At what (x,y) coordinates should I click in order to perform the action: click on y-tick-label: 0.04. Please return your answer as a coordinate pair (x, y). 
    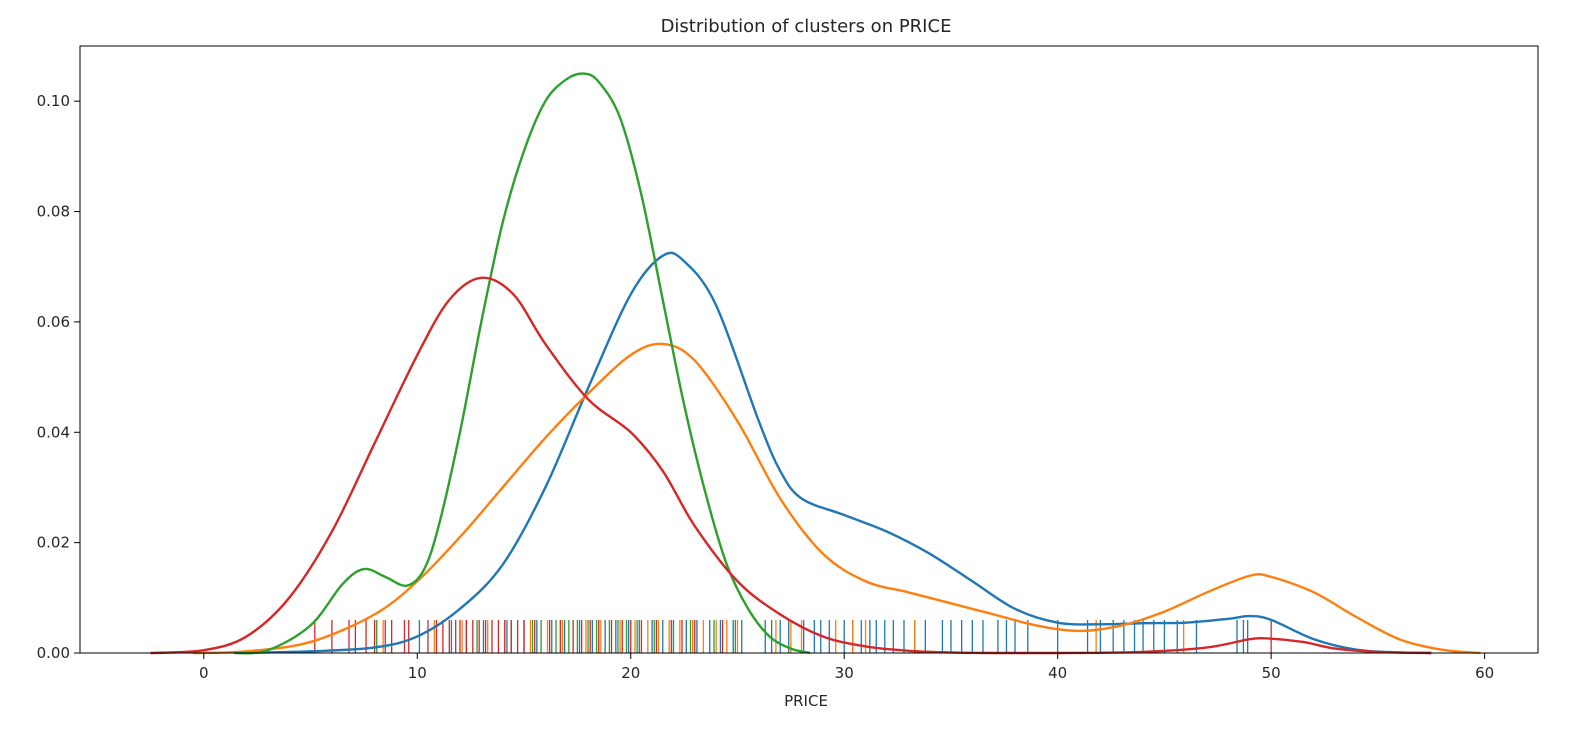
    Looking at the image, I should click on (53, 432).